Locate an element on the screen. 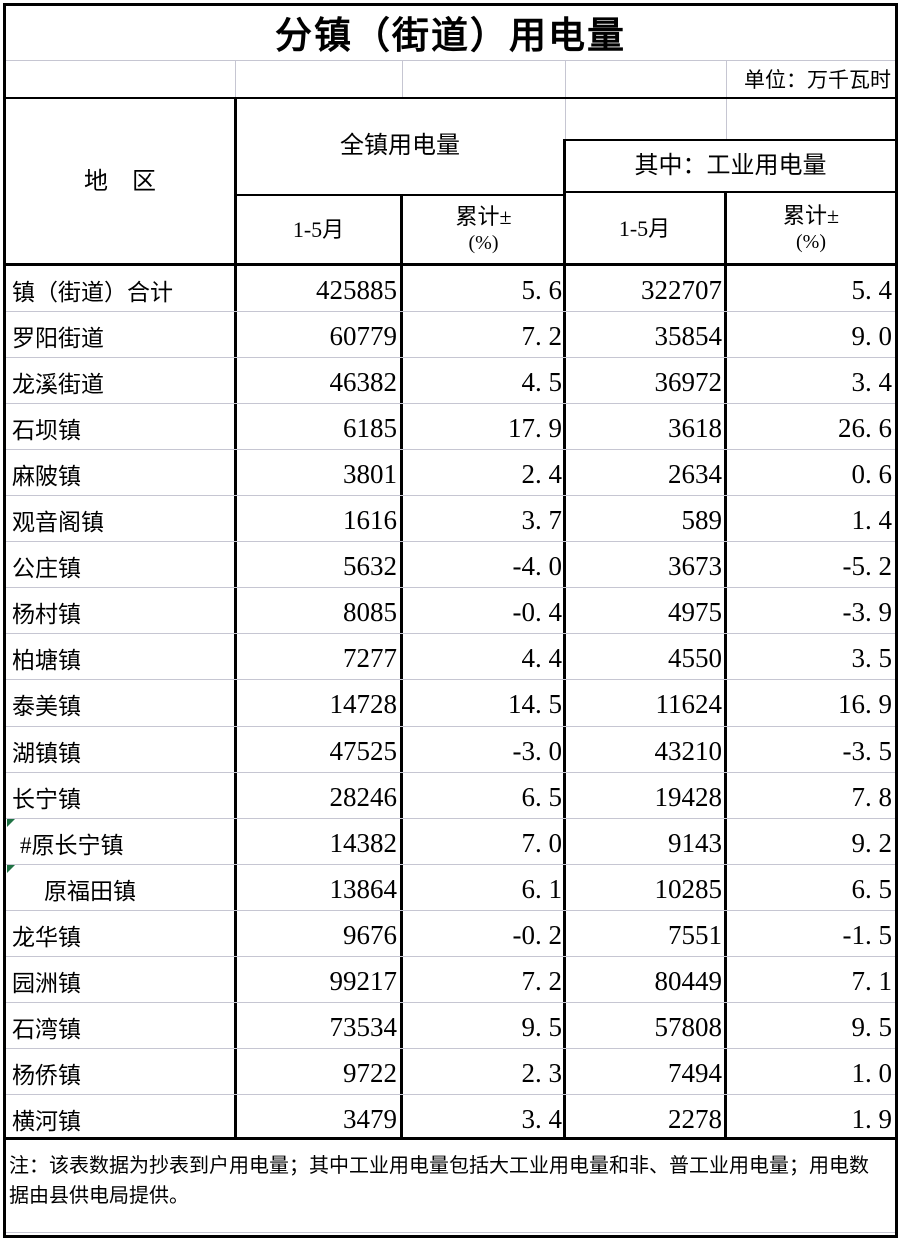  industry-value-cell: 7551 is located at coordinates (695, 934).